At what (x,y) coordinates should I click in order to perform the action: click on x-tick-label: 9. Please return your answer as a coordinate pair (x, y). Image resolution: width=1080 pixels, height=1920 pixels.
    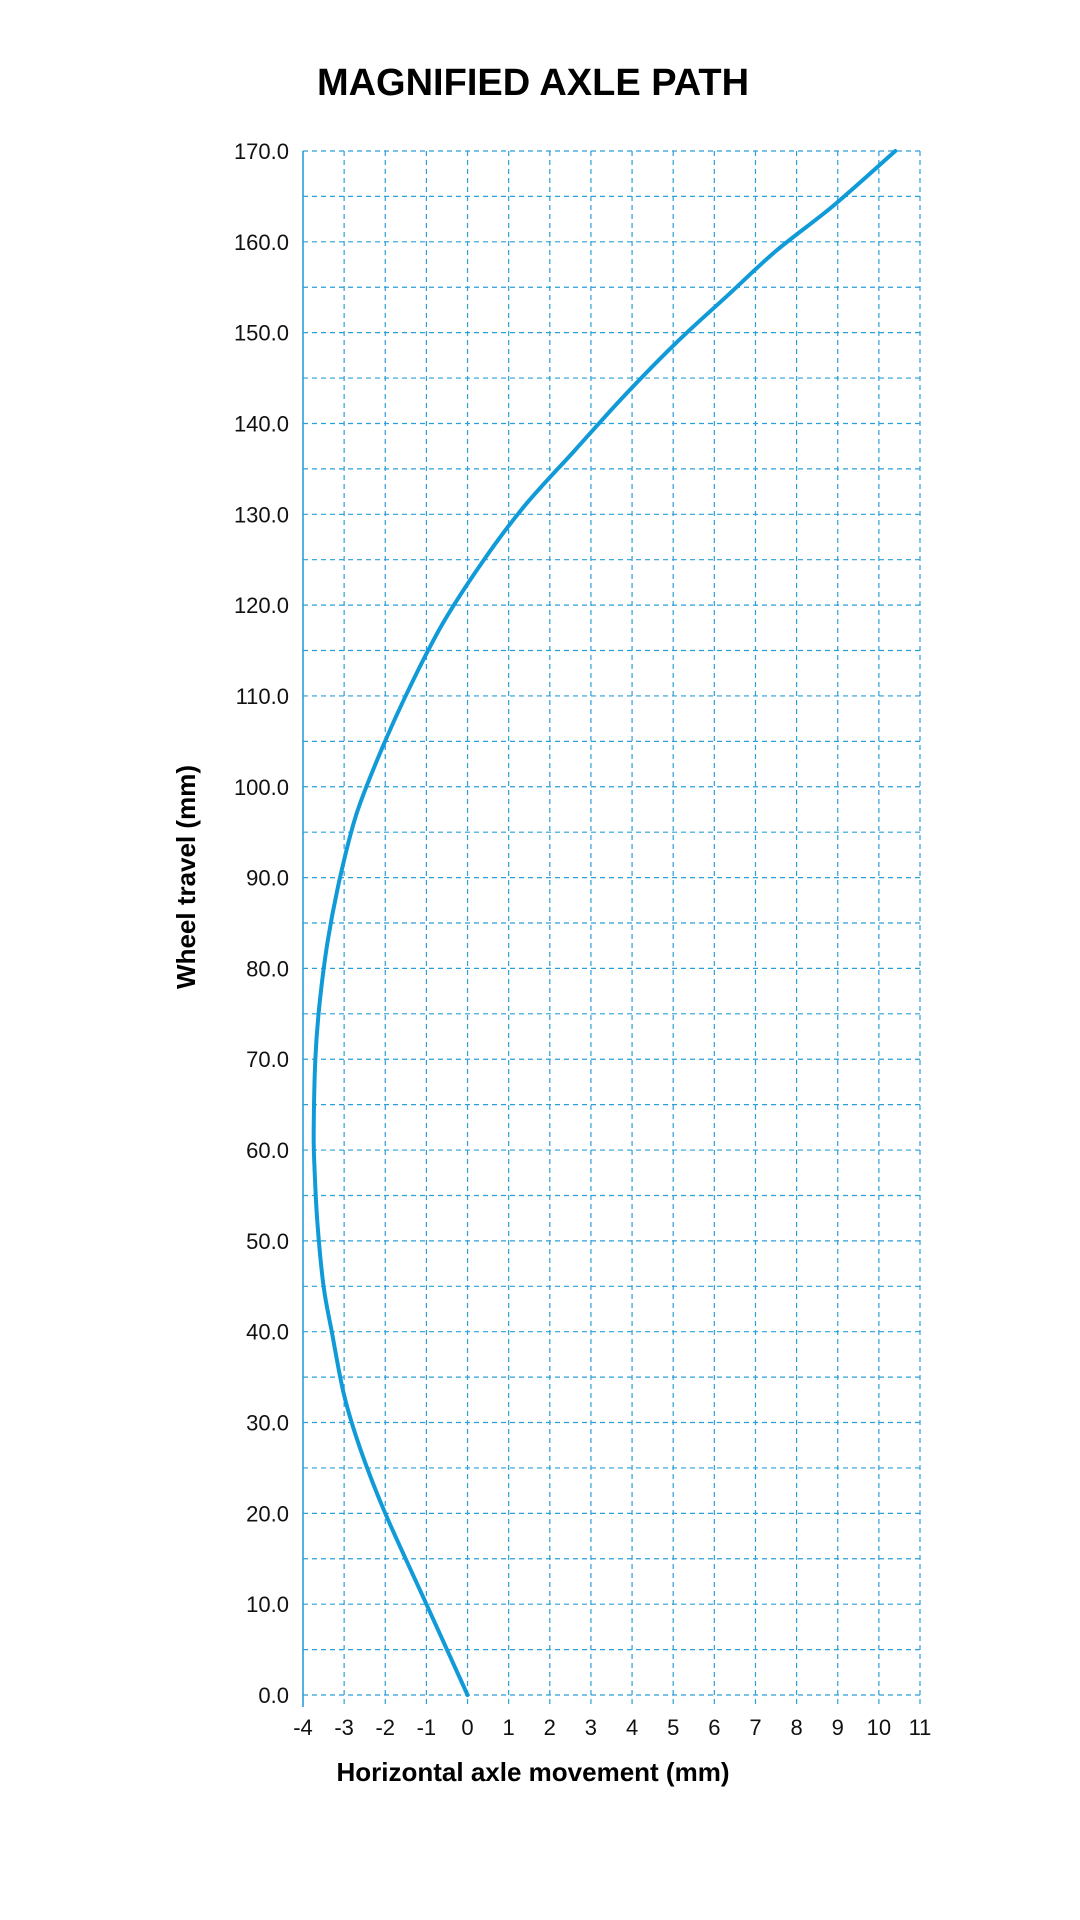
    Looking at the image, I should click on (838, 1727).